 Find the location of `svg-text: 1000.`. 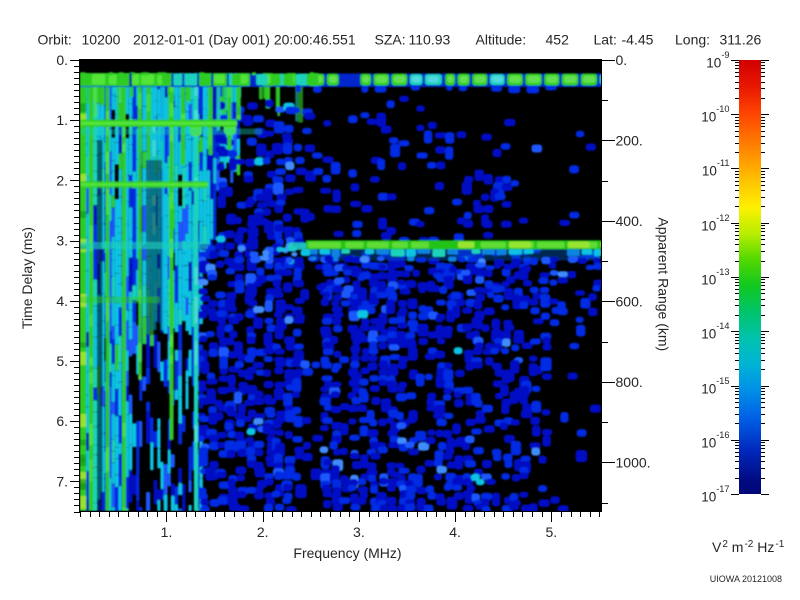

svg-text: 1000. is located at coordinates (633, 462).